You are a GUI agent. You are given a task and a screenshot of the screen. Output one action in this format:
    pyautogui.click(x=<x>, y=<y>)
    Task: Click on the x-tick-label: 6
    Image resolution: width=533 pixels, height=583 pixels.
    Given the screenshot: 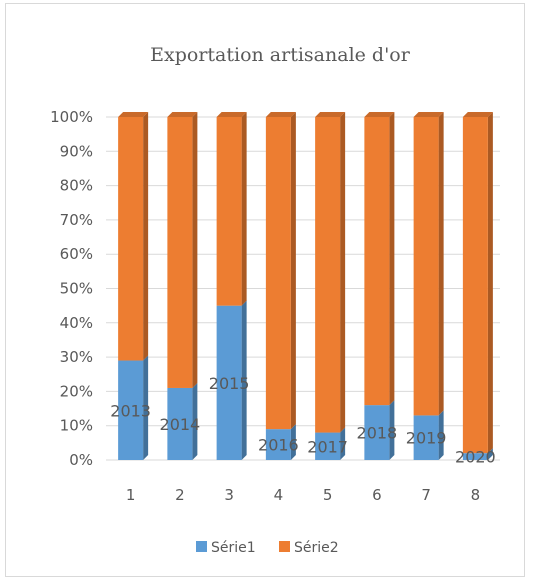 What is the action you would take?
    pyautogui.click(x=377, y=495)
    